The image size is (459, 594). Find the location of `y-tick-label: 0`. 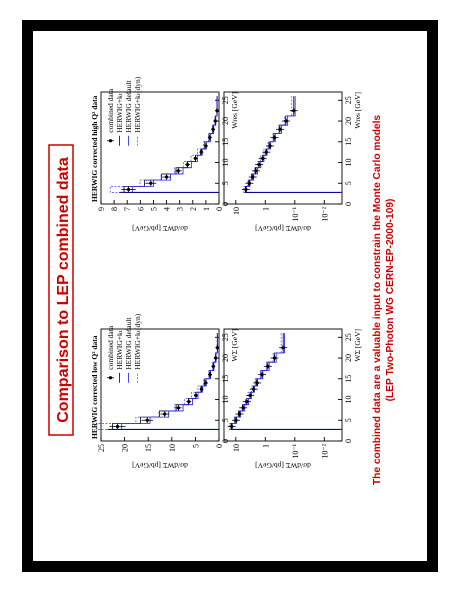

y-tick-label: 0 is located at coordinates (219, 209).